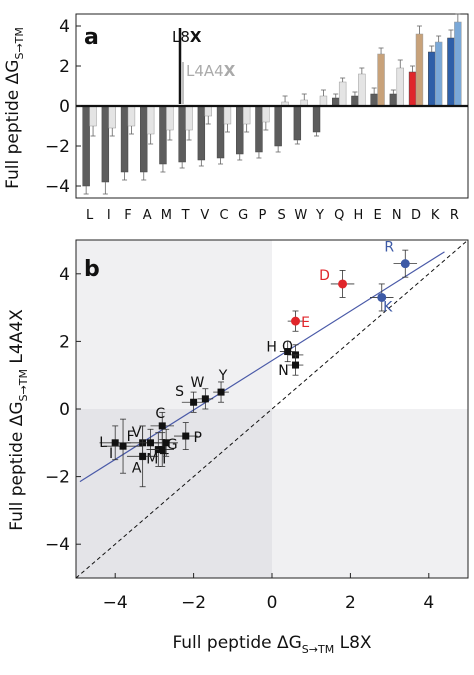  What do you see at coordinates (179, 392) in the screenshot?
I see `point-label-S: S` at bounding box center [179, 392].